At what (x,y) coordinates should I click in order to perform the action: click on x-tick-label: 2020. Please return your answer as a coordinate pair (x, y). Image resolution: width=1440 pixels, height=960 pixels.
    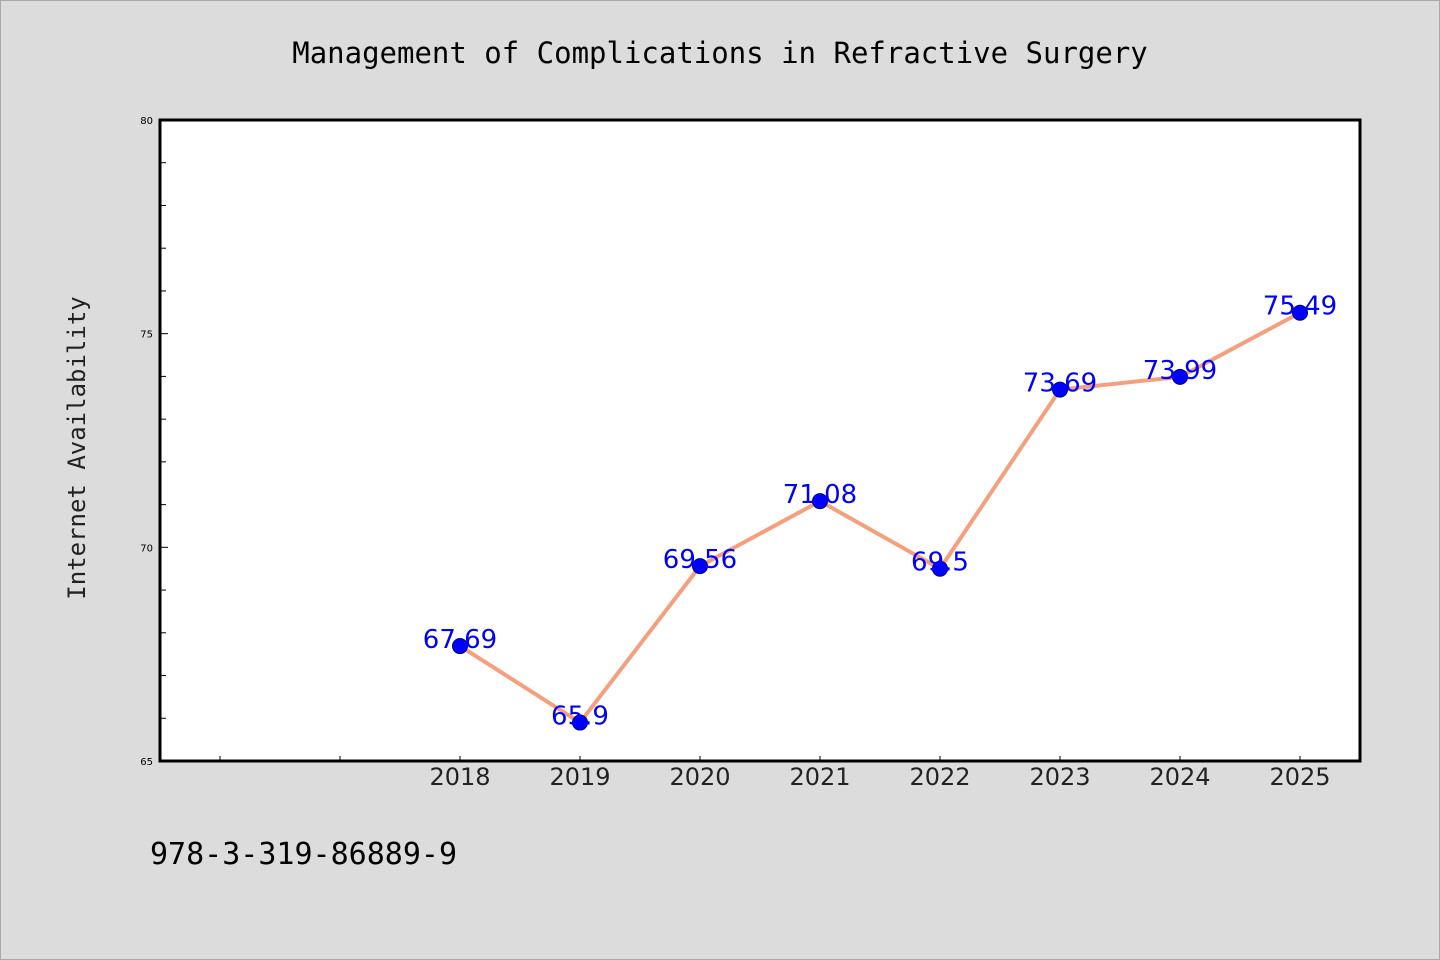
    Looking at the image, I should click on (699, 777).